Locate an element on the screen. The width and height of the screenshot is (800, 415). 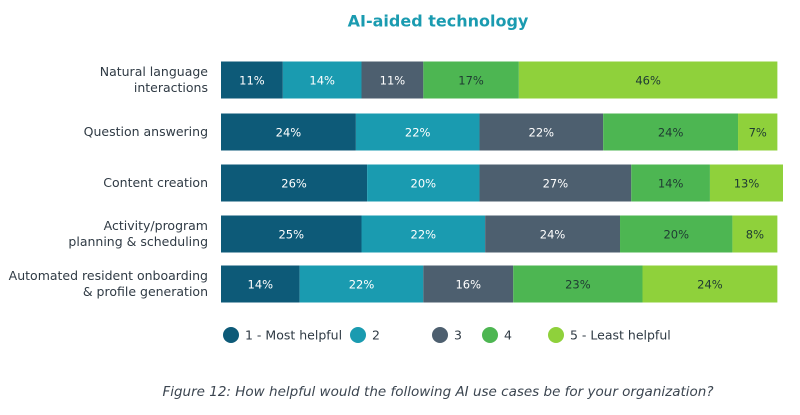
value-label: 7% is located at coordinates (758, 133).